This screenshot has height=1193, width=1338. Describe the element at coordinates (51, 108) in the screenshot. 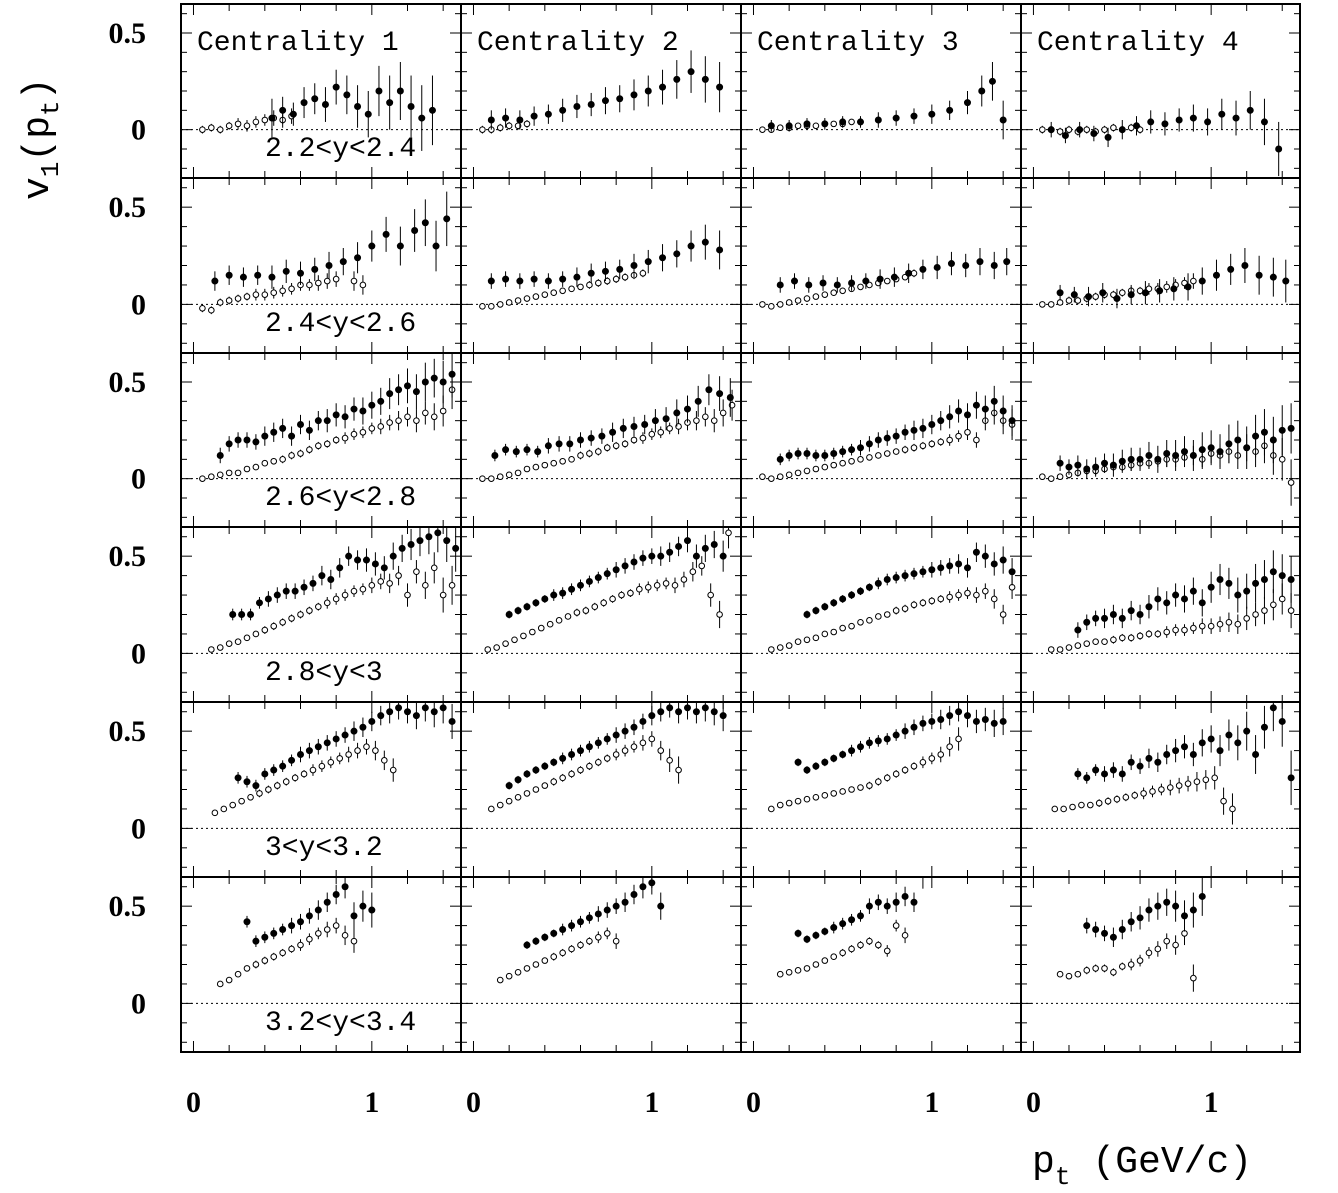

I see `y-axis-title-paren-subscript: t` at that location.